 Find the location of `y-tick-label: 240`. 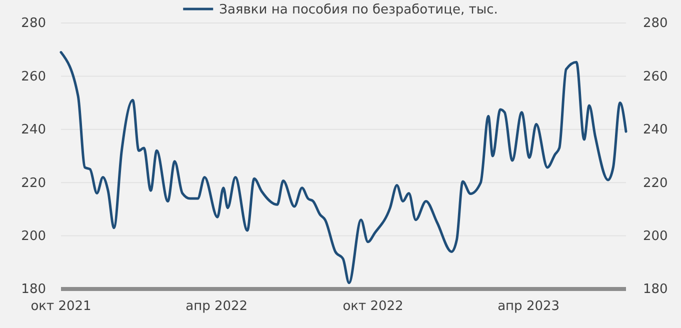

y-tick-label: 240 is located at coordinates (33, 130).